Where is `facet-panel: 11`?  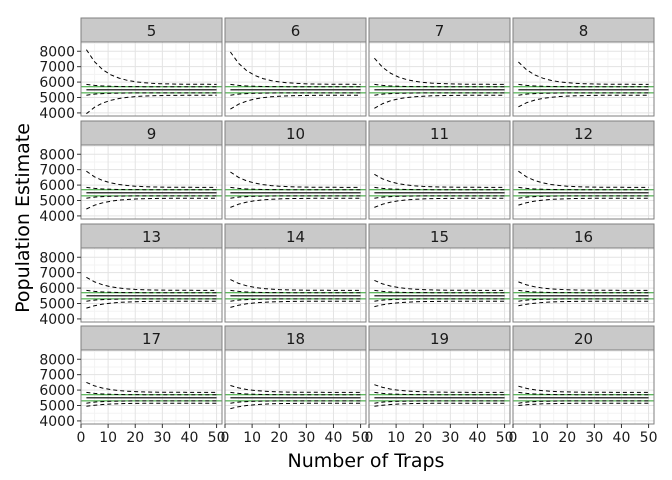
facet-panel: 11 is located at coordinates (439, 170).